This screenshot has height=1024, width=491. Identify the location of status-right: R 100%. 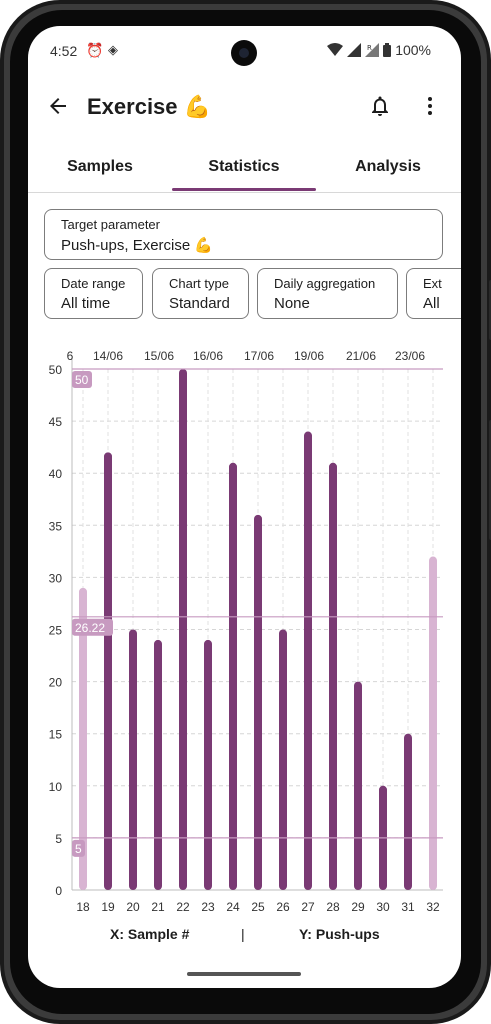
(379, 50).